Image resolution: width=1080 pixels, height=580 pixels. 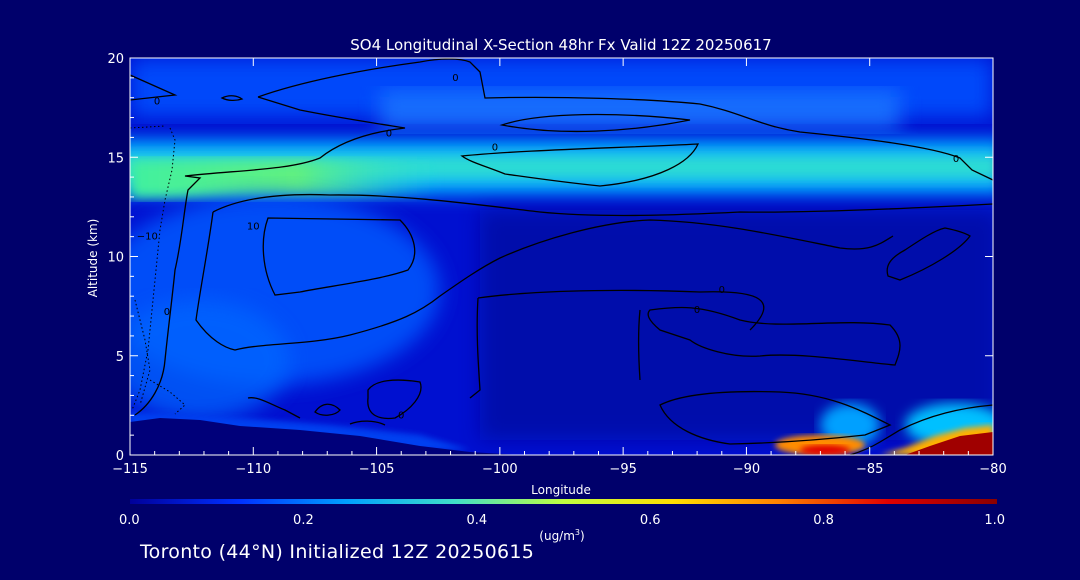 What do you see at coordinates (303, 520) in the screenshot?
I see `colorbar-tick-label: 0.2` at bounding box center [303, 520].